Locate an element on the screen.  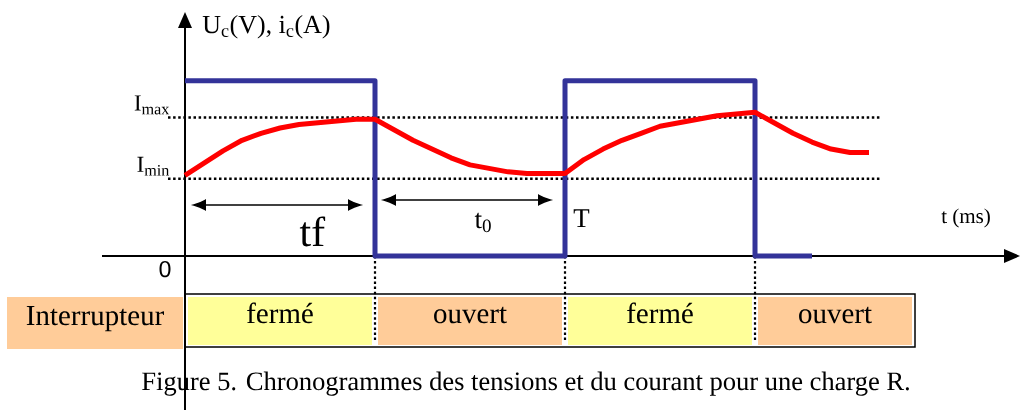
ref-line-label: I$_{max}$ is located at coordinates (152, 105).